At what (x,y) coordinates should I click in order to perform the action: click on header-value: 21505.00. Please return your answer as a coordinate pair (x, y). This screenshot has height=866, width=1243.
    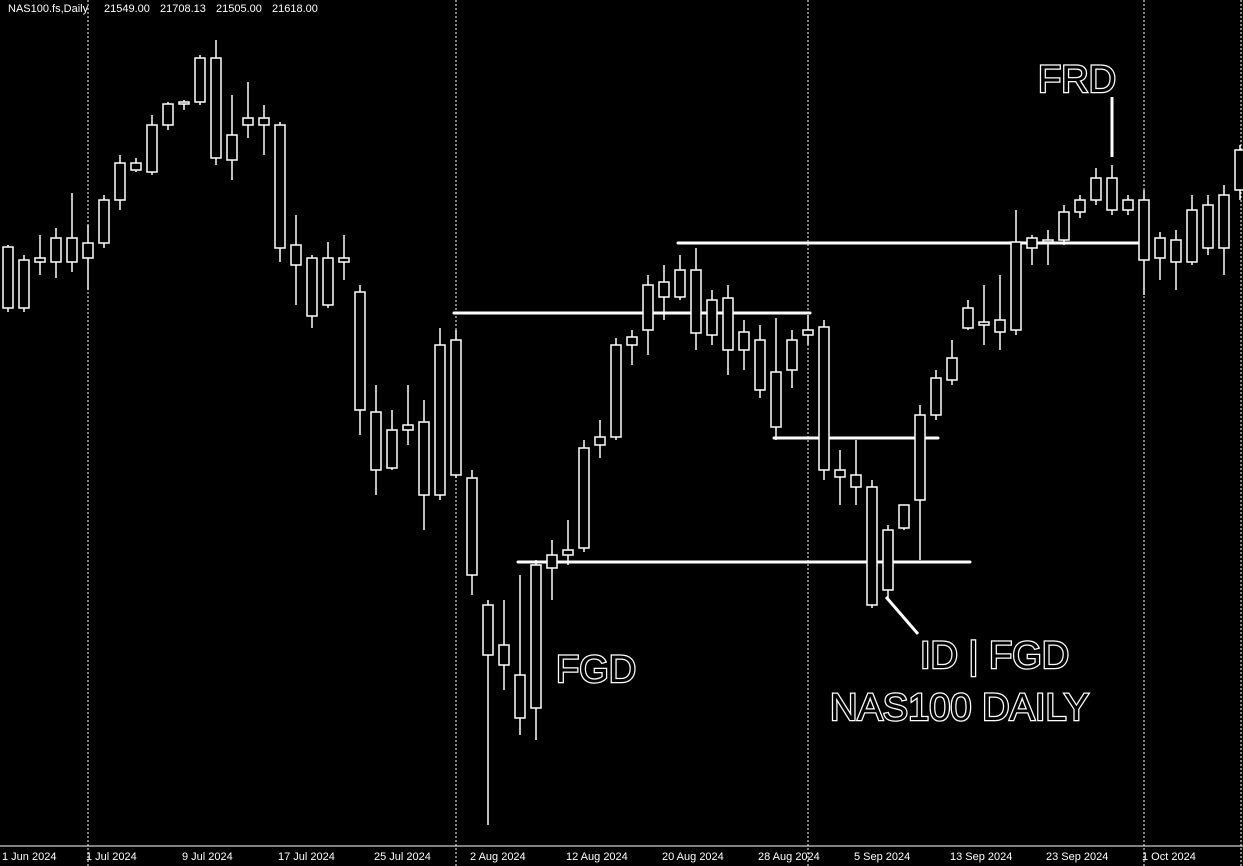
    Looking at the image, I should click on (239, 9).